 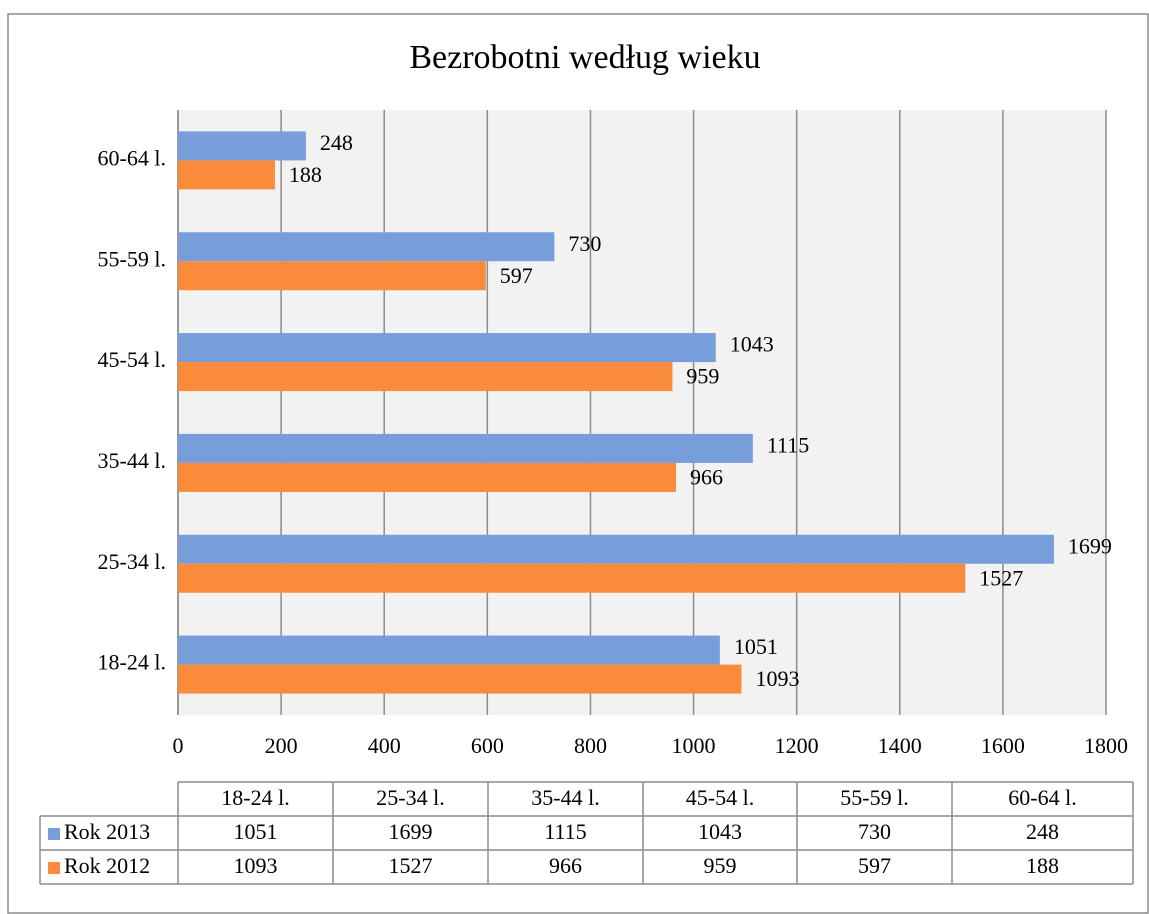 I want to click on table-header: 45-54 l., so click(x=720, y=797).